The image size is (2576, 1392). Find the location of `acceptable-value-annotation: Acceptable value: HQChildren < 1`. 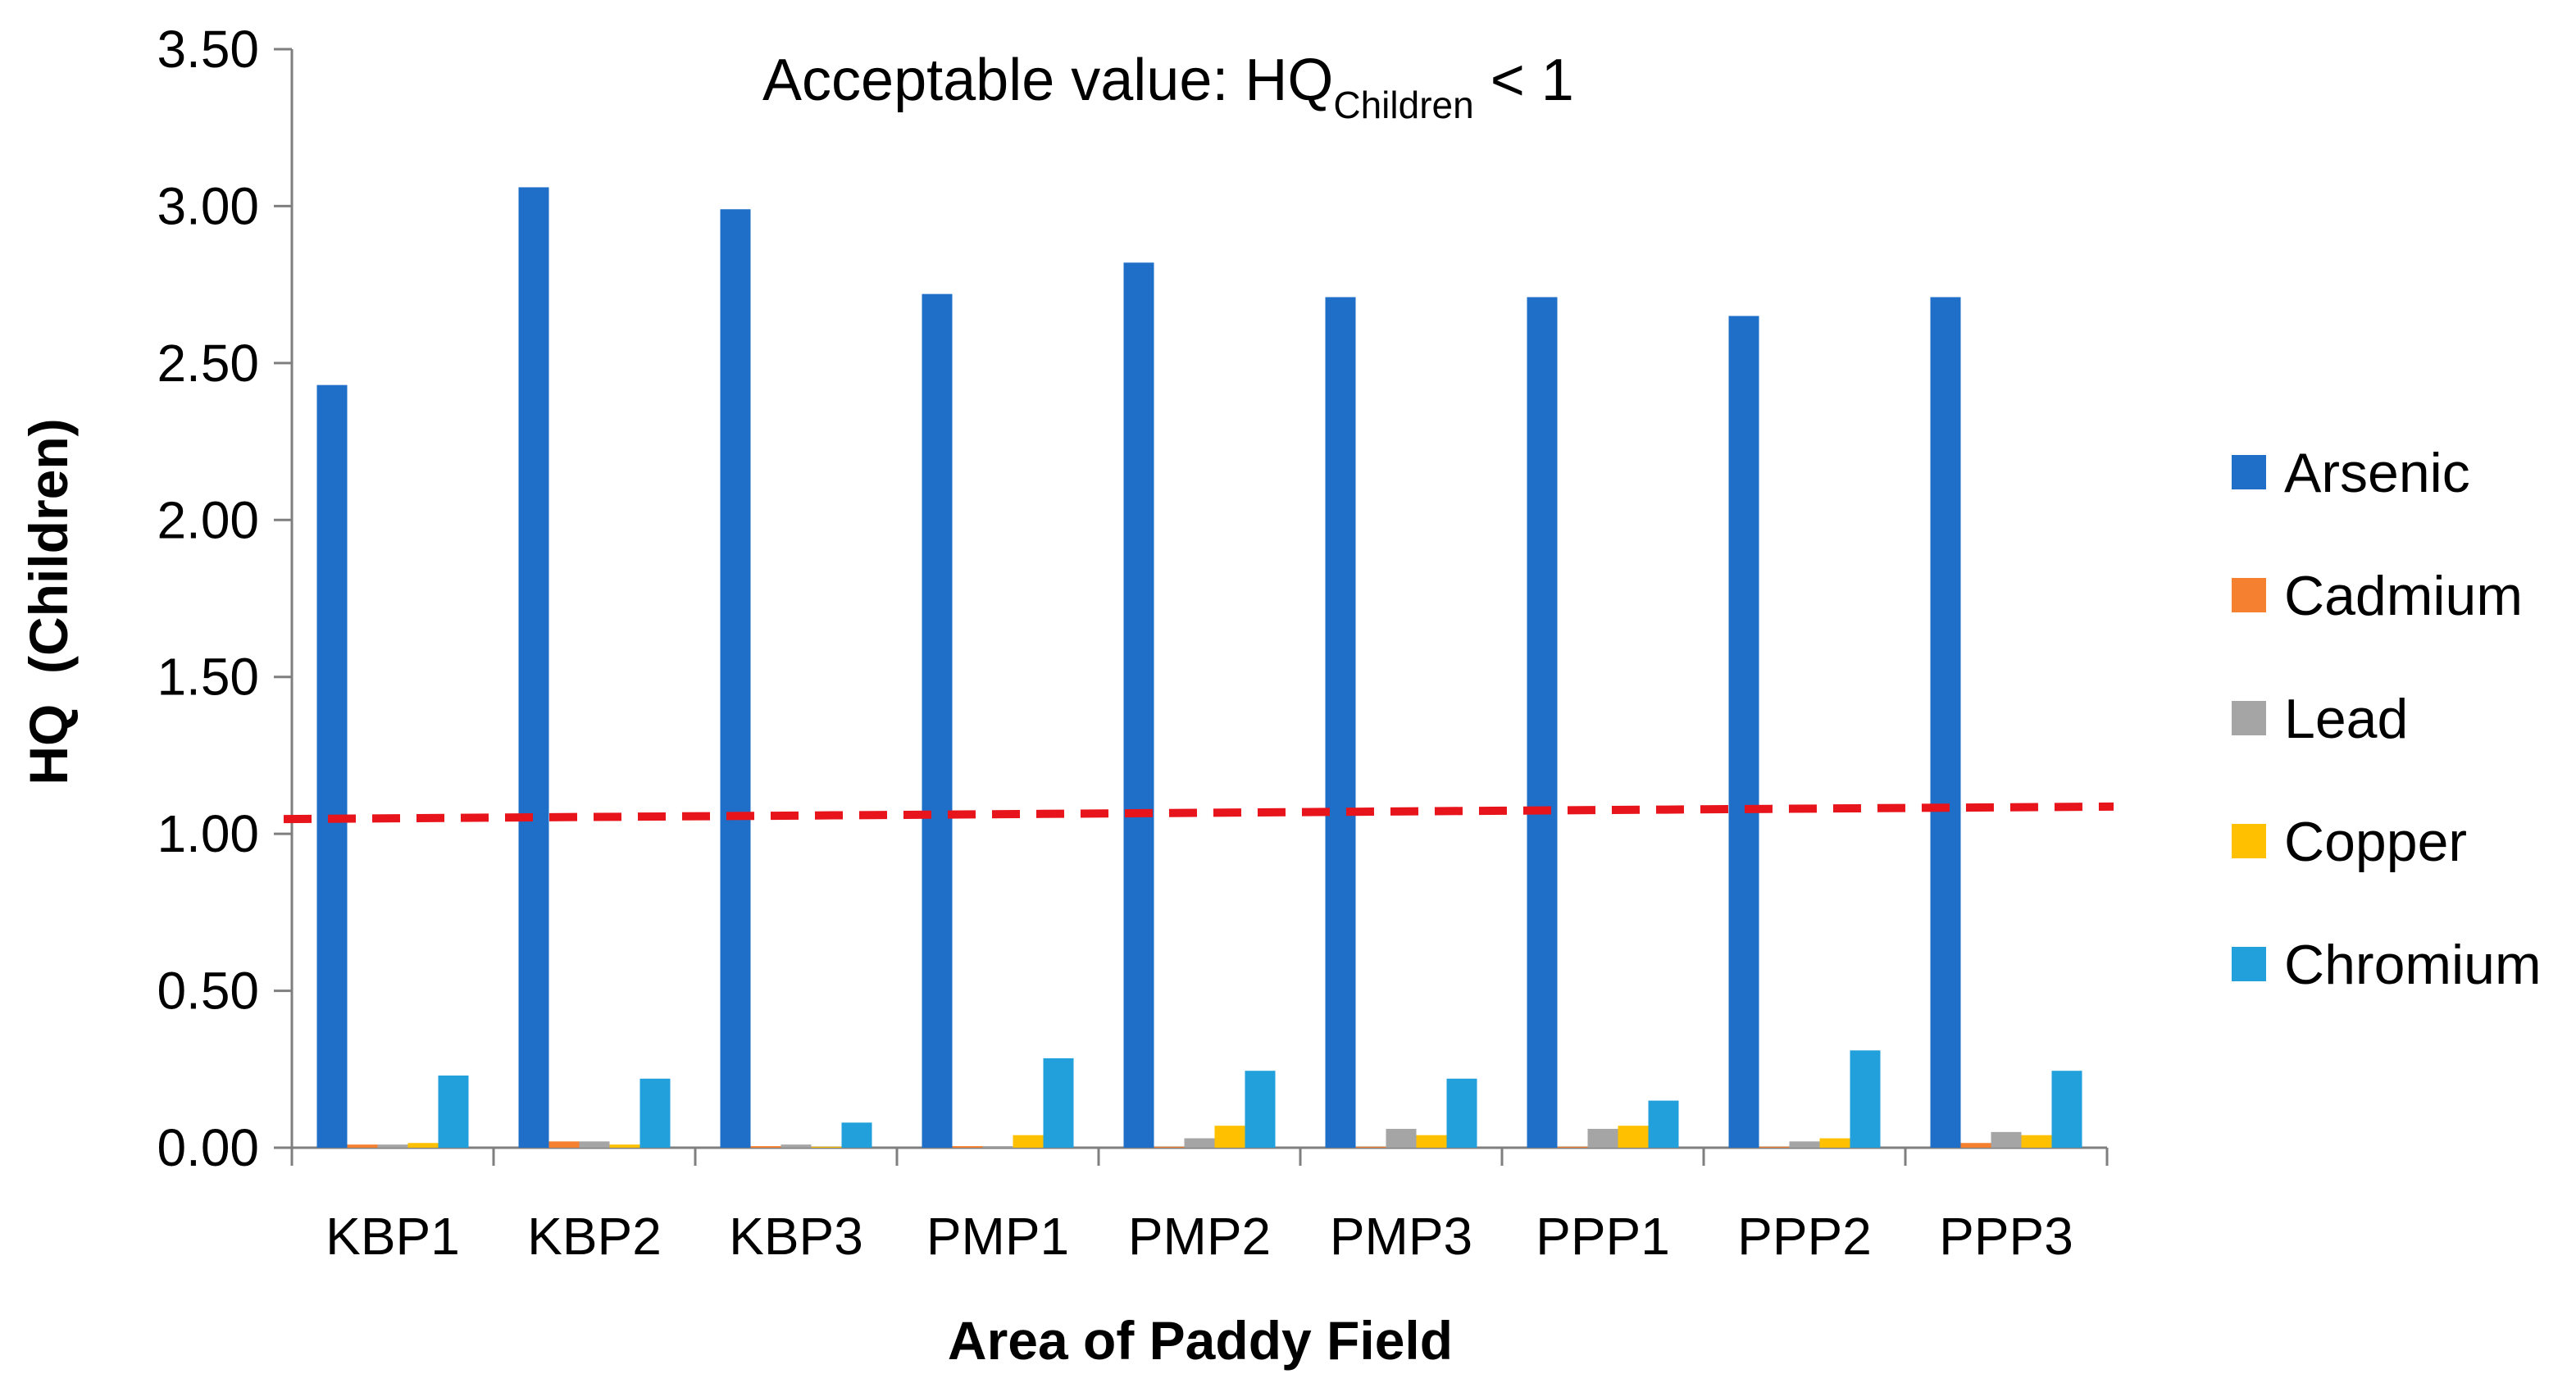

acceptable-value-annotation: Acceptable value: HQChildren < 1 is located at coordinates (1168, 87).